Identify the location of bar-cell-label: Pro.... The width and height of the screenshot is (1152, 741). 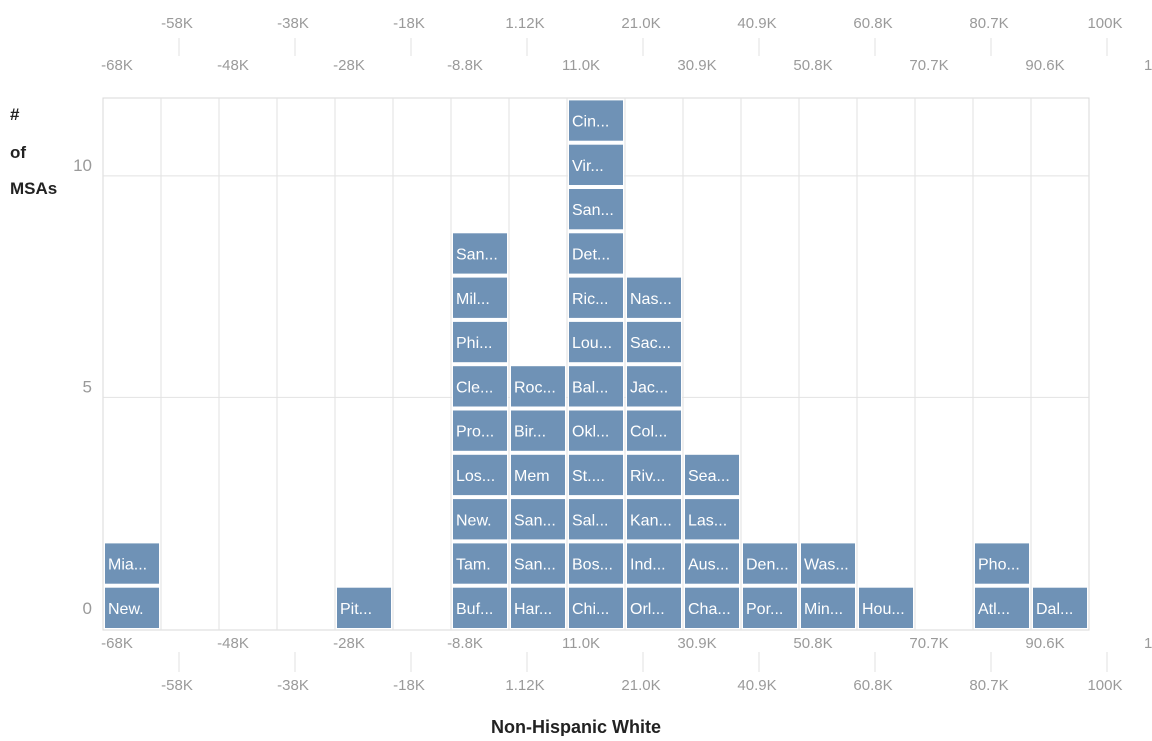
(475, 432).